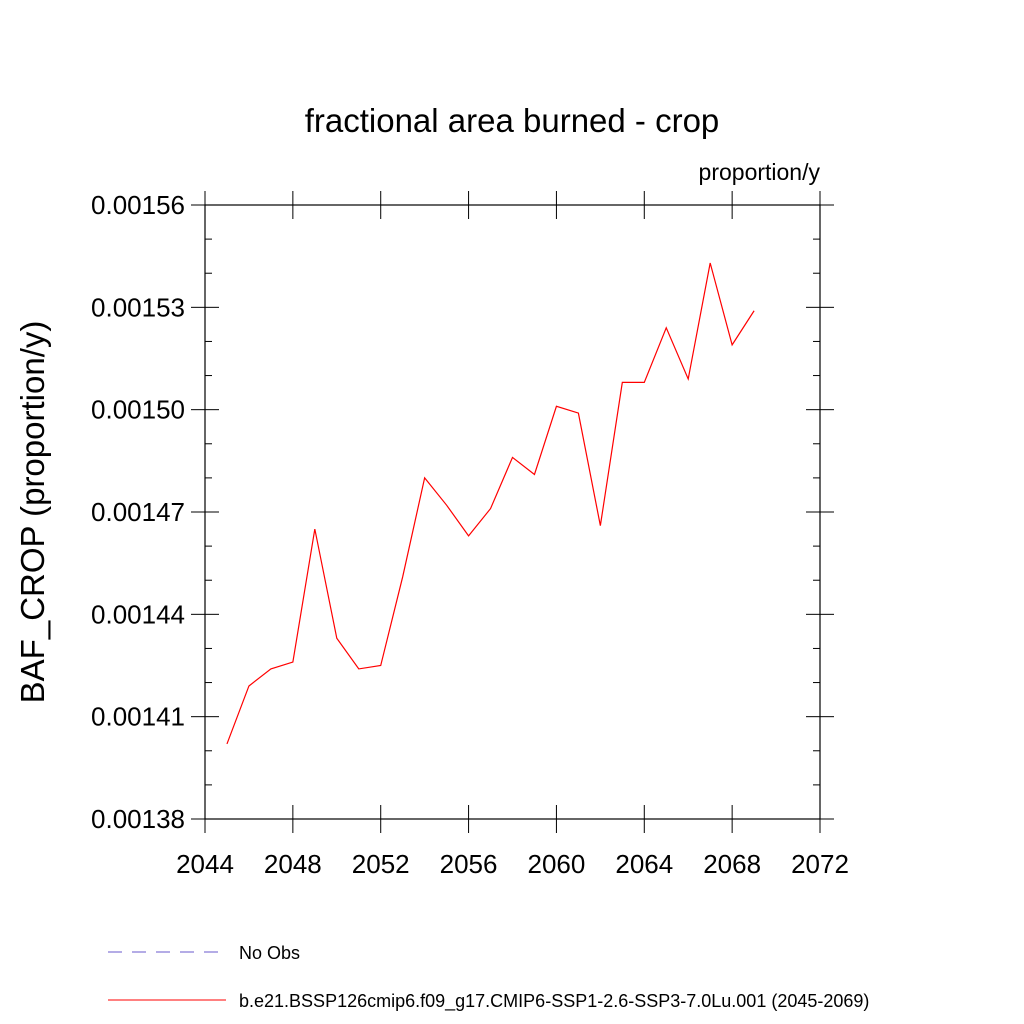  What do you see at coordinates (644, 864) in the screenshot?
I see `x-tick-label: 2064` at bounding box center [644, 864].